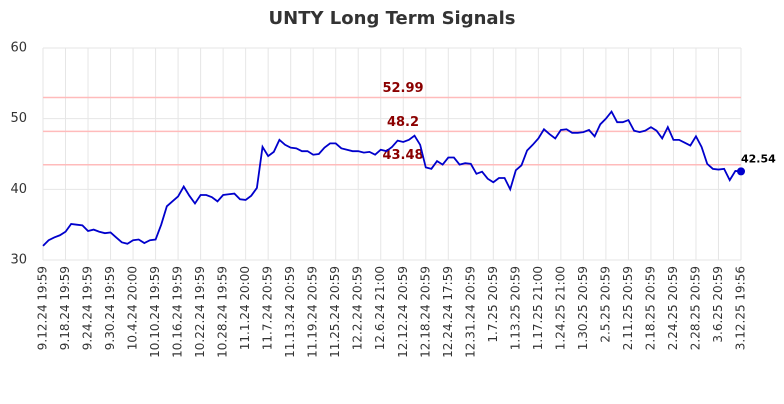 The width and height of the screenshot is (784, 404). I want to click on x-tick-label: 10.4.24 20:00, so click(133, 308).